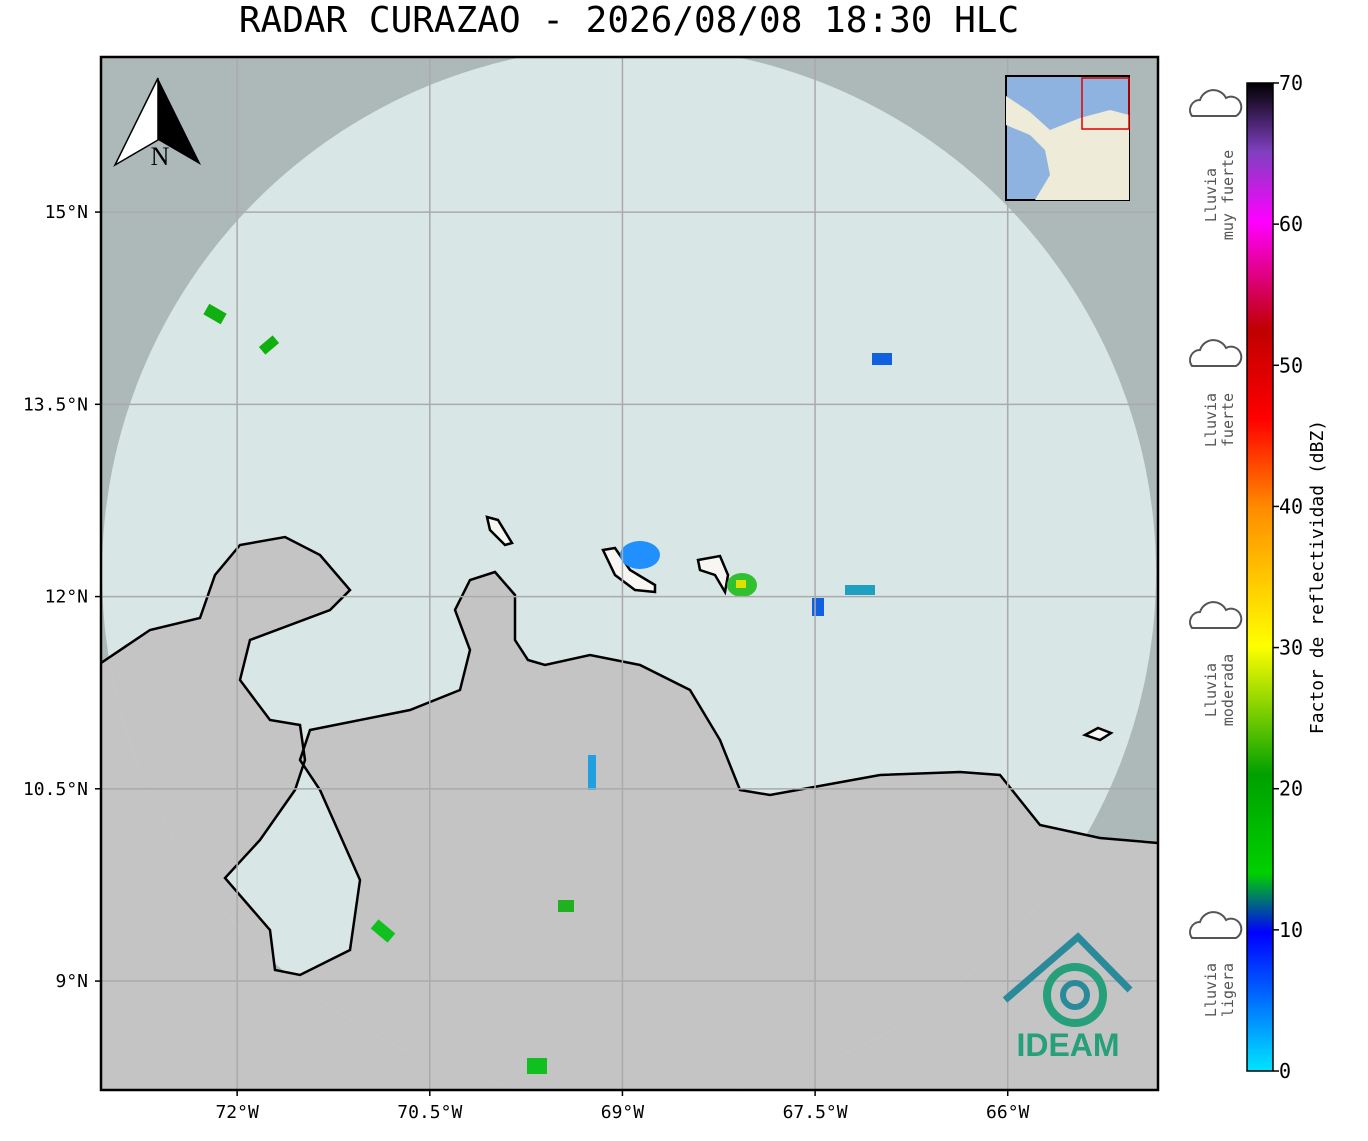  Describe the element at coordinates (499, 531) in the screenshot. I see `island-aruba` at that location.